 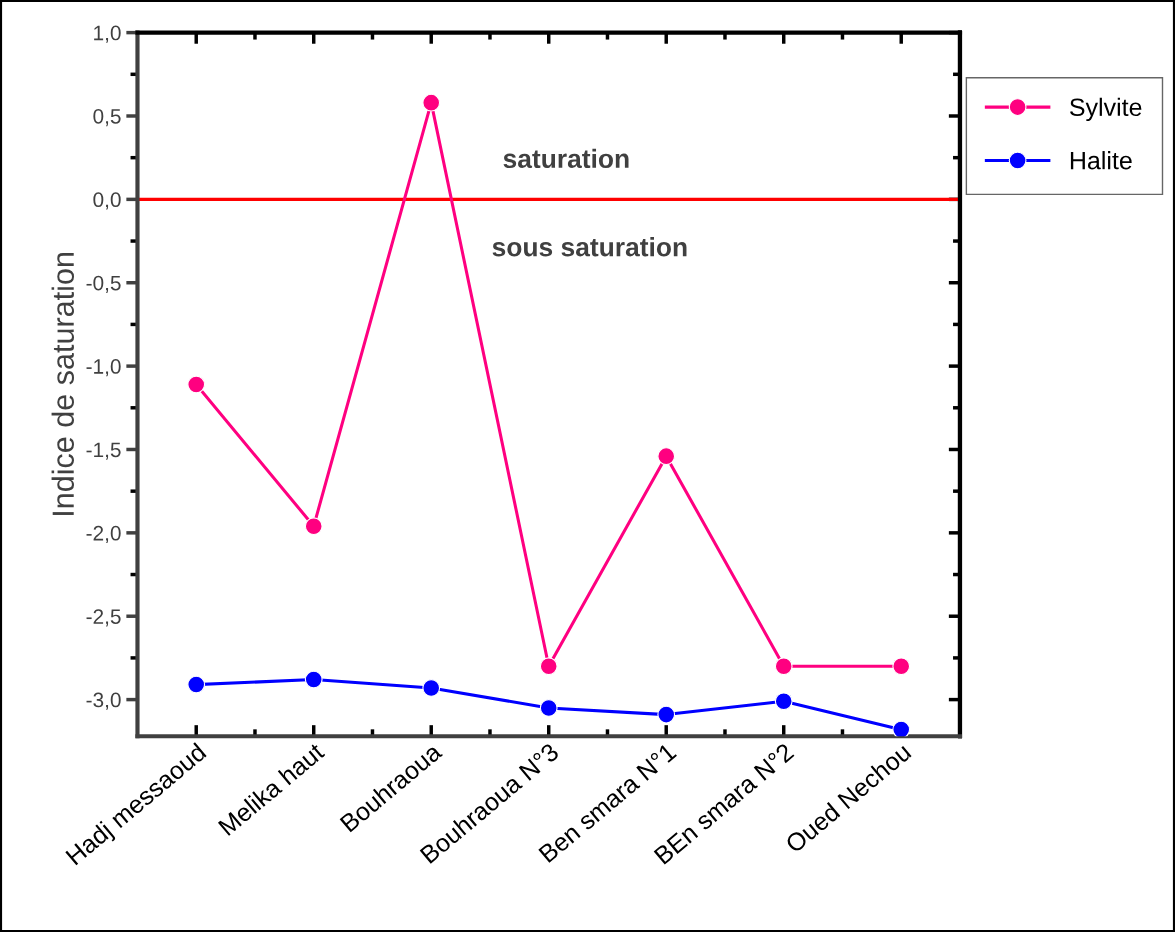 What do you see at coordinates (63, 384) in the screenshot?
I see `y-axis-title: Indice de saturation` at bounding box center [63, 384].